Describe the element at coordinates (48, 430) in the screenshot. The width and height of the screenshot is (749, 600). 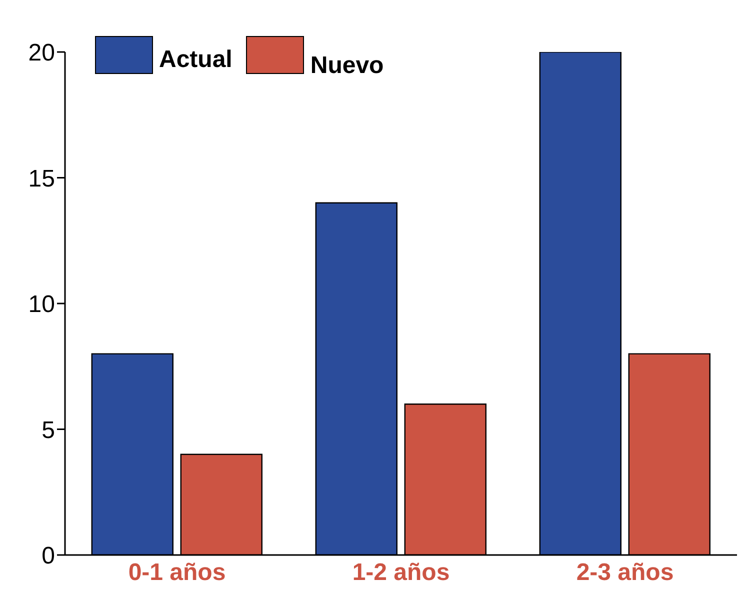
I see `y-tick-label: 5` at that location.